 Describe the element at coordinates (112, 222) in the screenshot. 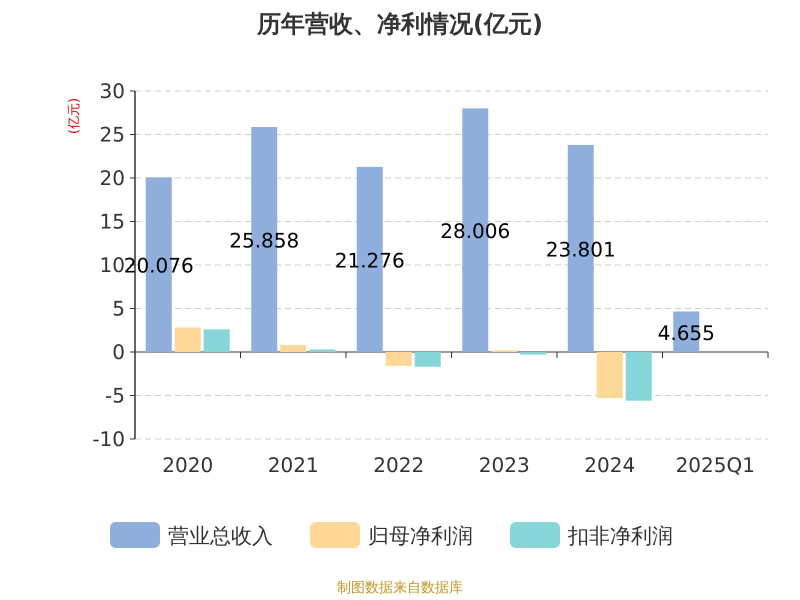

I see `y-tick-label: 15` at that location.